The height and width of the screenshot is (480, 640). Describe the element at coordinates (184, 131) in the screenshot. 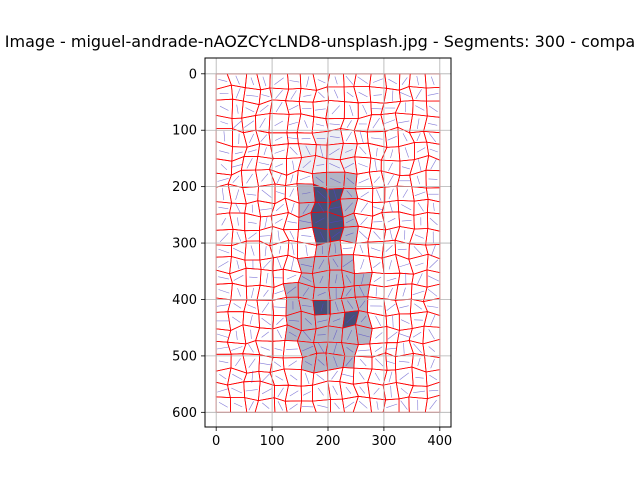

I see `y-tick-label: 100` at that location.